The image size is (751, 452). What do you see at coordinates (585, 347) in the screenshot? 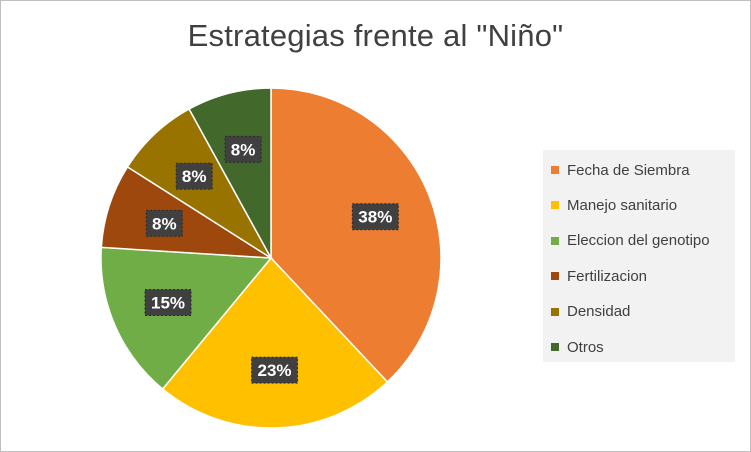
I see `legend-label: Otros` at bounding box center [585, 347].